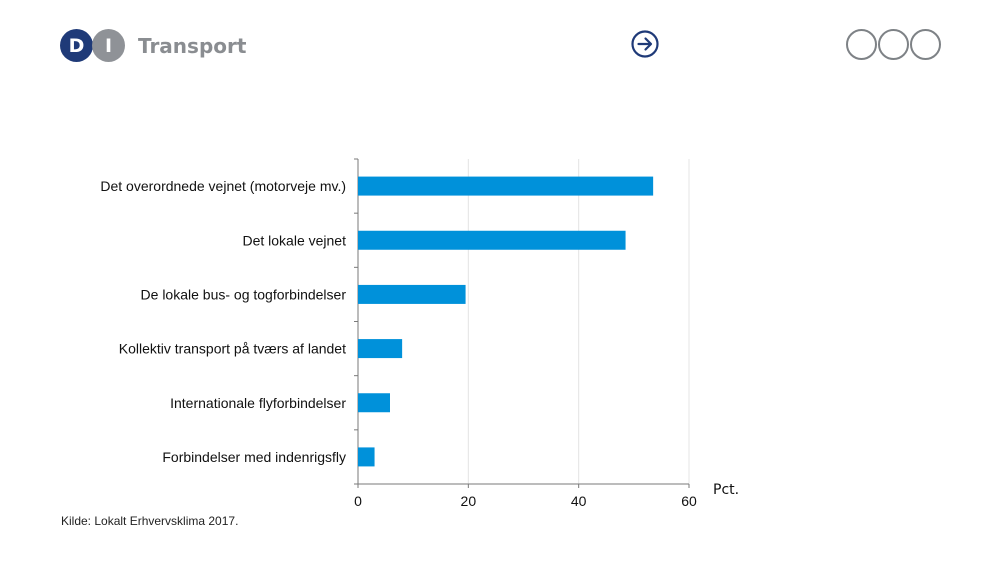  I want to click on x-axis-unit-label: Pct., so click(726, 490).